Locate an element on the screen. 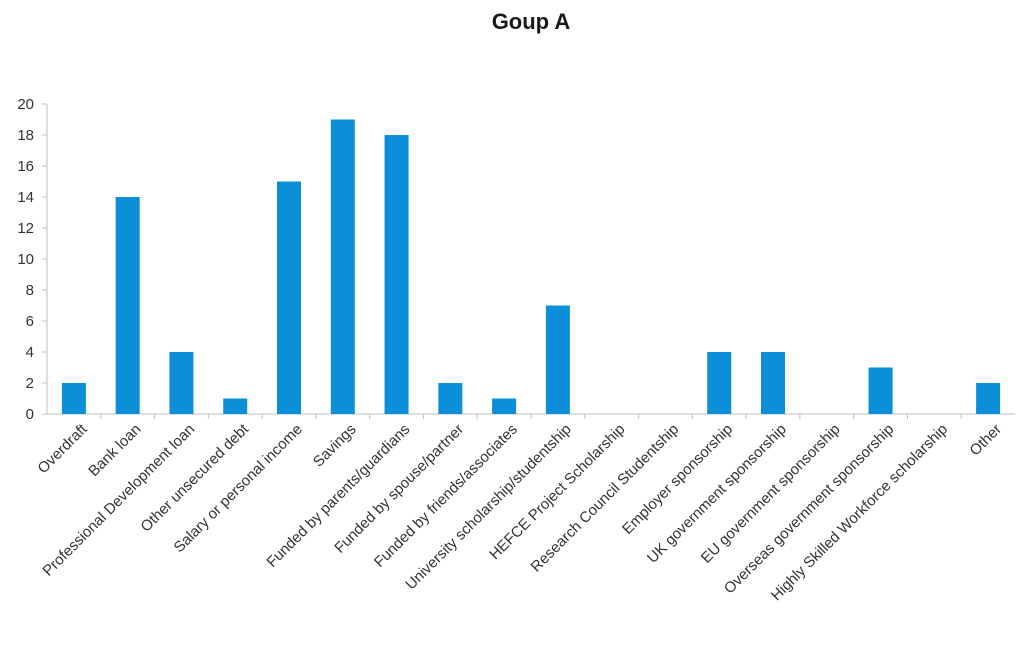 The width and height of the screenshot is (1021, 651). y-tick-label: 4 is located at coordinates (30, 352).